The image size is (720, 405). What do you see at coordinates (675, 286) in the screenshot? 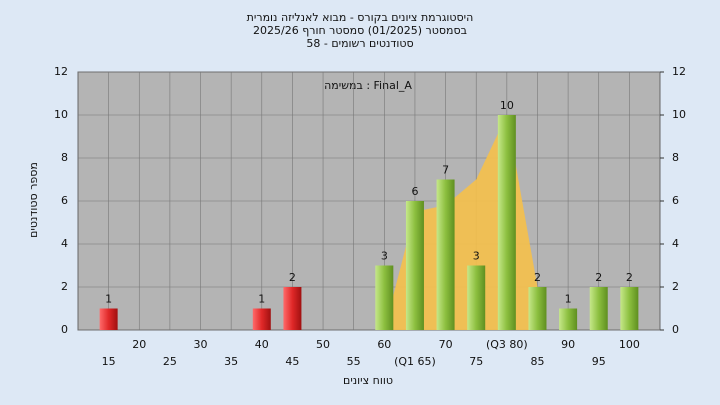
I see `y2-tick-label: 2` at bounding box center [675, 286].